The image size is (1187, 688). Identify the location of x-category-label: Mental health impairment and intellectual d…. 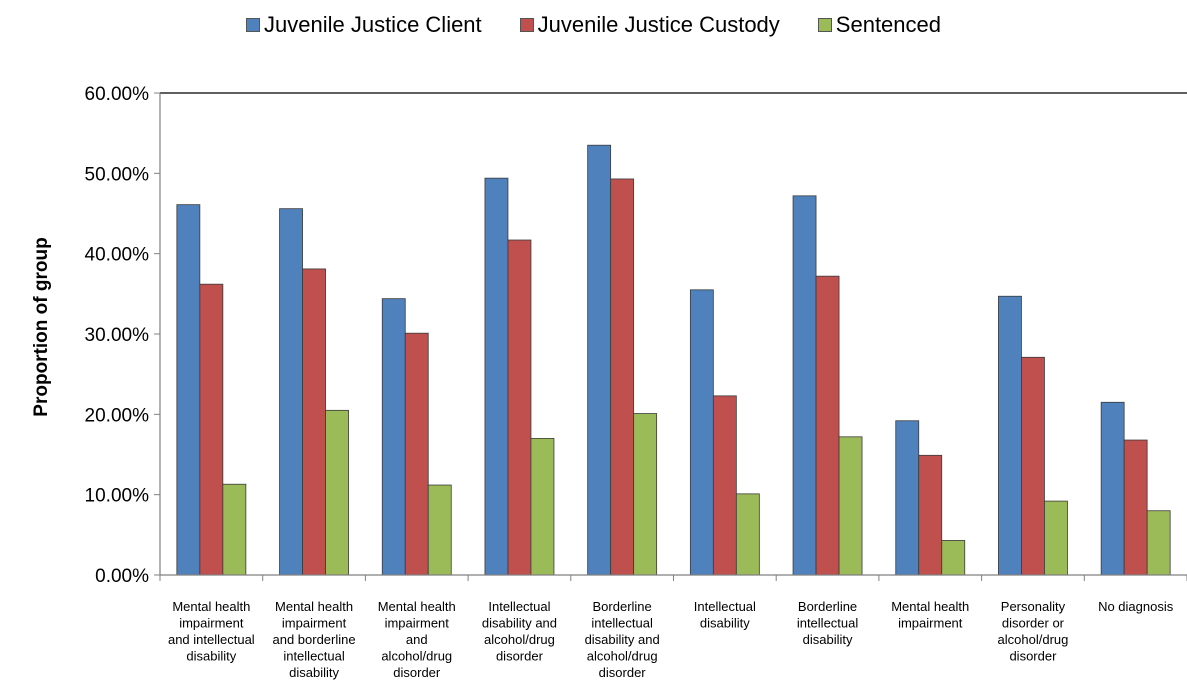
(211, 631).